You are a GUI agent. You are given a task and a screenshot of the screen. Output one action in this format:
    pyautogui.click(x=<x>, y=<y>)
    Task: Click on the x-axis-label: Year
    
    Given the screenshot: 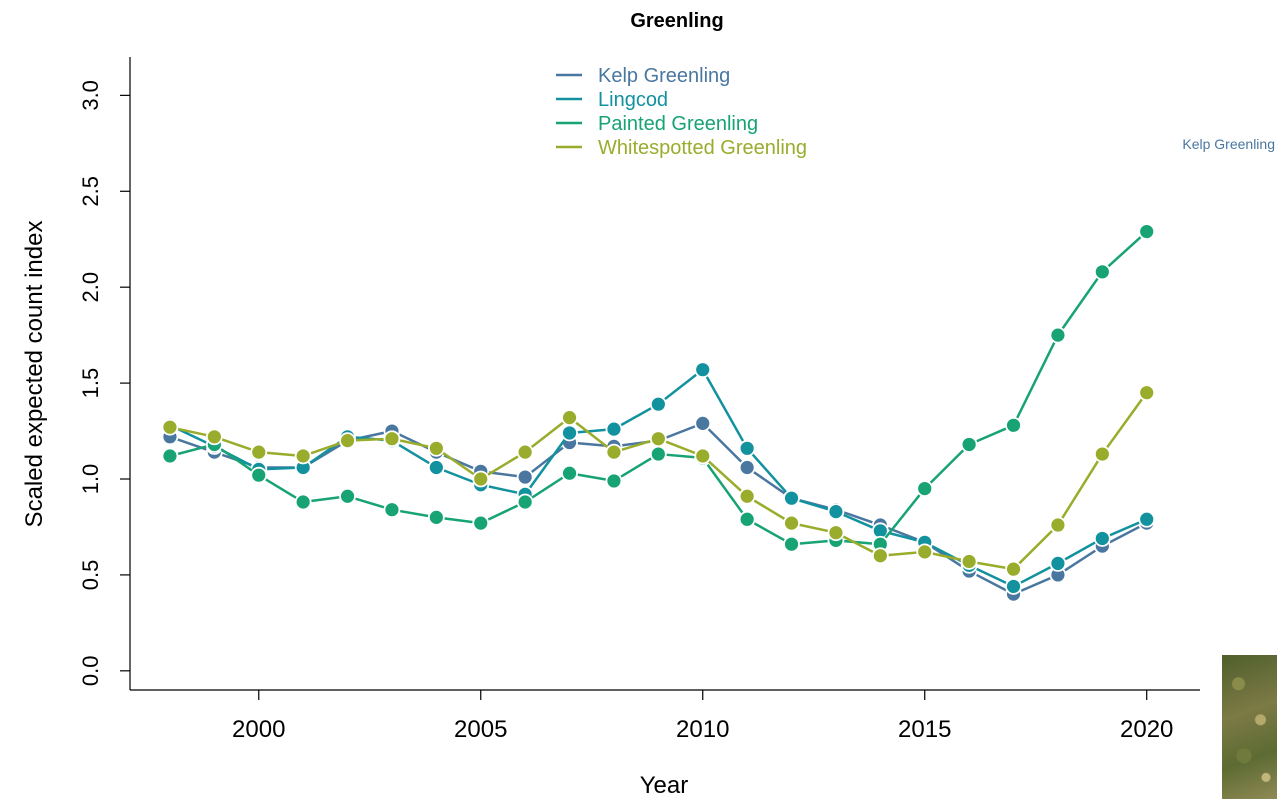 What is the action you would take?
    pyautogui.click(x=664, y=785)
    